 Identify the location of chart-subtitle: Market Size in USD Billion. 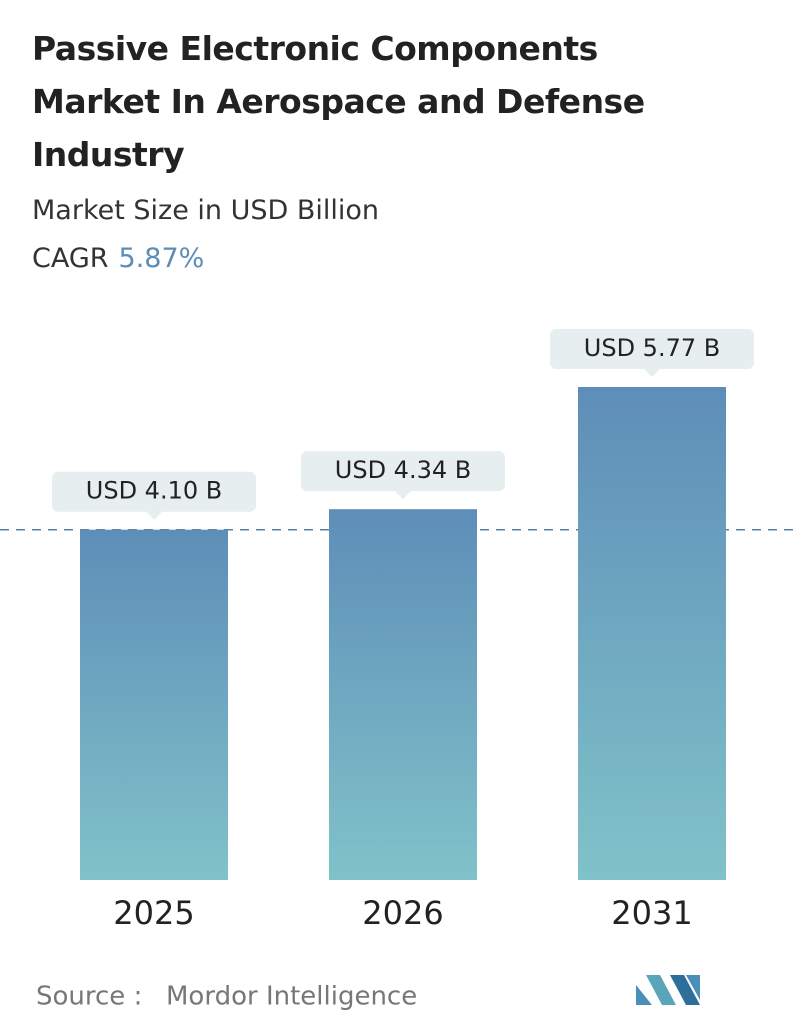
(206, 210).